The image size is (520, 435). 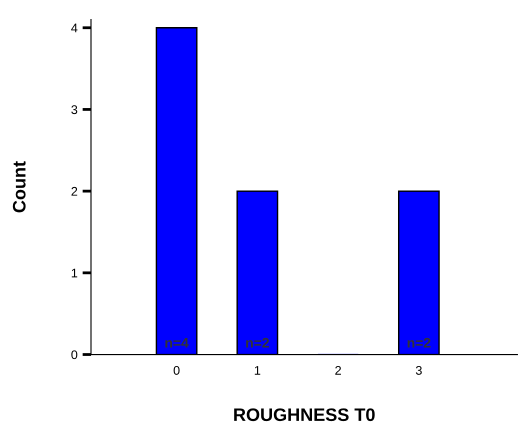 What do you see at coordinates (419, 370) in the screenshot?
I see `x-tick-label: 3` at bounding box center [419, 370].